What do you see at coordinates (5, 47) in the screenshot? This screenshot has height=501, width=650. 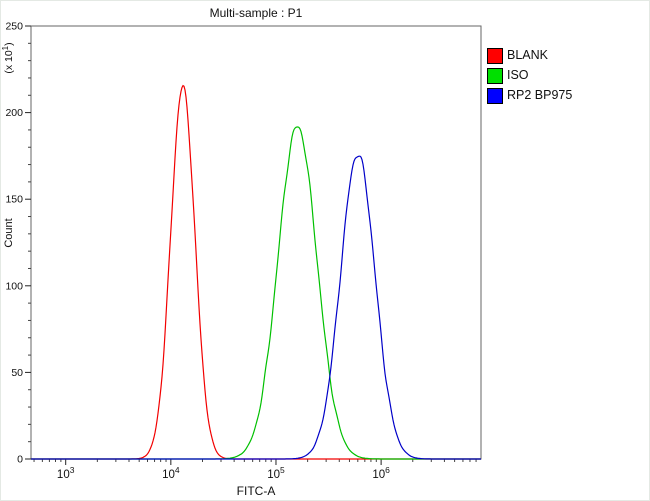 I see `y-axis-unit-exp: 1` at bounding box center [5, 47].